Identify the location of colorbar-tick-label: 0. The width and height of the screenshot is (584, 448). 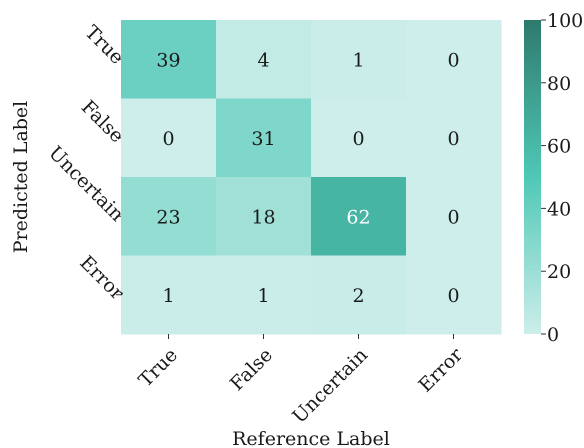
(553, 335).